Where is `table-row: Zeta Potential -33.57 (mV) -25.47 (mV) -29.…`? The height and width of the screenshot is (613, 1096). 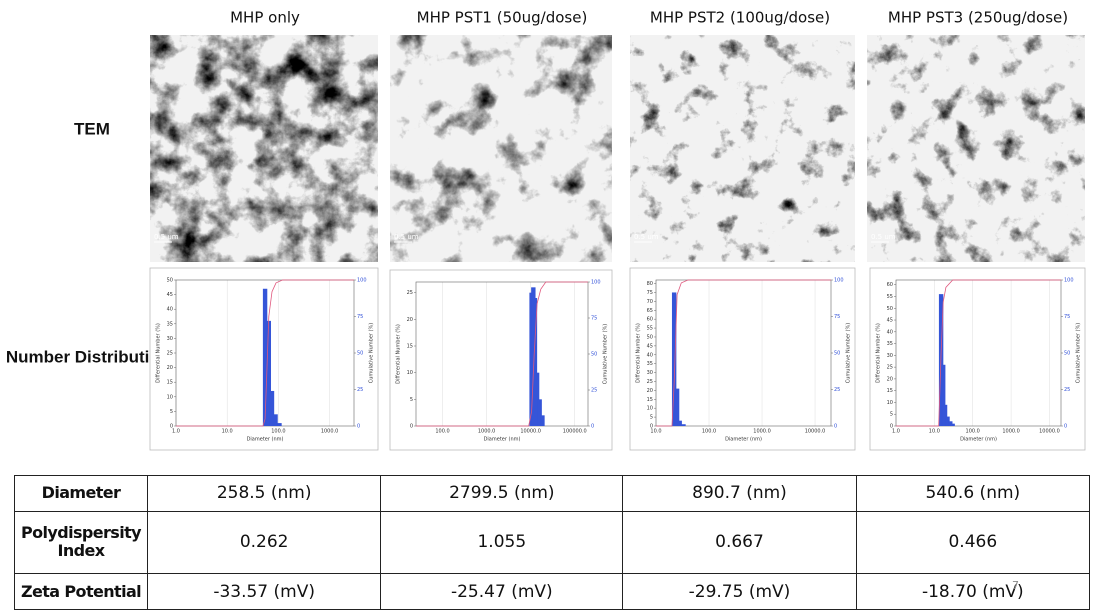
table-row: Zeta Potential -33.57 (mV) -25.47 (mV) -29.… is located at coordinates (552, 591).